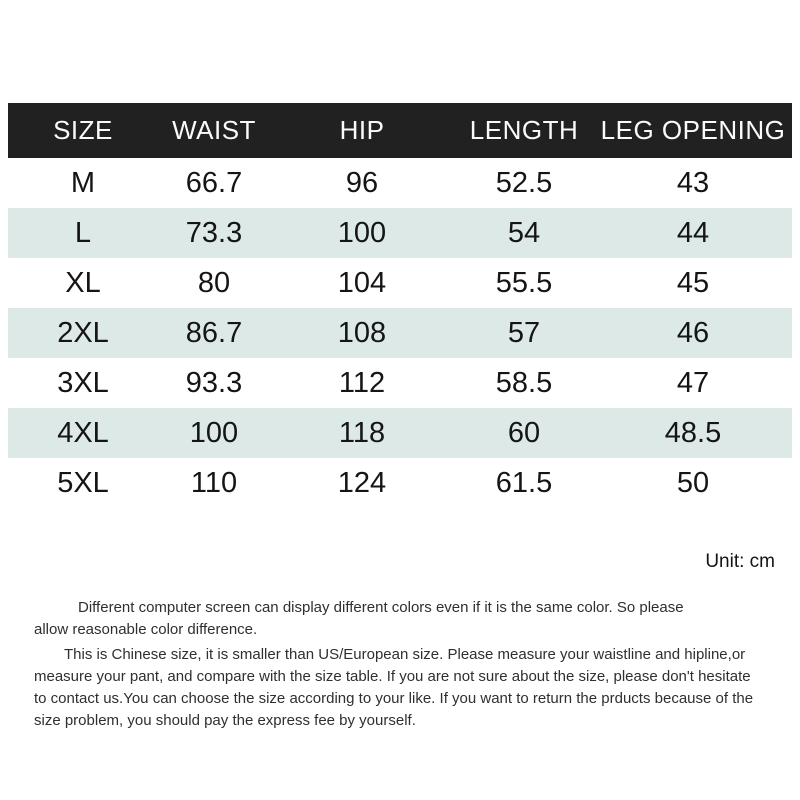 The height and width of the screenshot is (800, 800). What do you see at coordinates (740, 561) in the screenshot?
I see `unit-label: Unit: cm` at bounding box center [740, 561].